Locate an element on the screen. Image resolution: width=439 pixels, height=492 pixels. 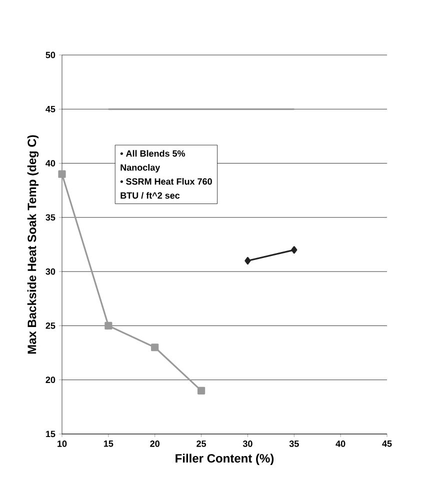
y-axis-title: Max Backside Heat Soak Temp (deg C) is located at coordinates (33, 244).